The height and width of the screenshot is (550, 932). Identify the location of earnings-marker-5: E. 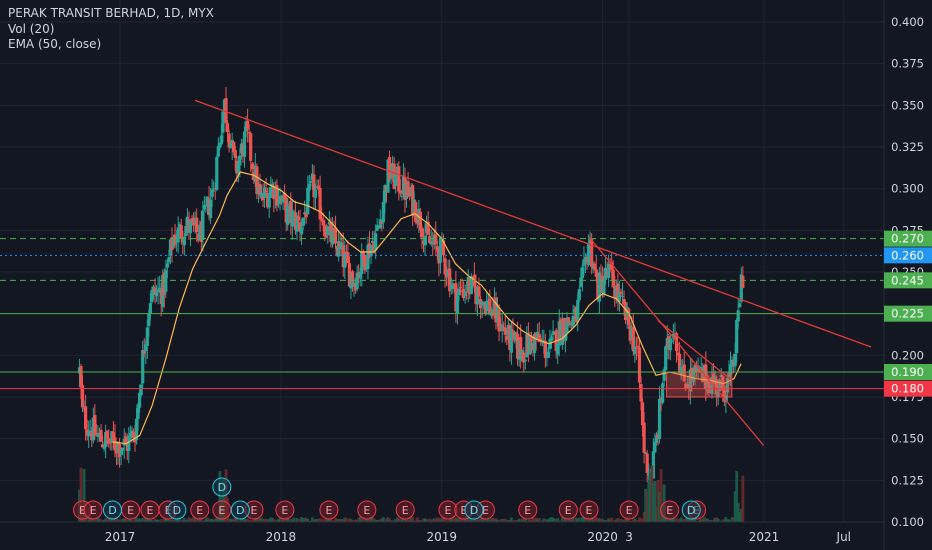
(200, 510).